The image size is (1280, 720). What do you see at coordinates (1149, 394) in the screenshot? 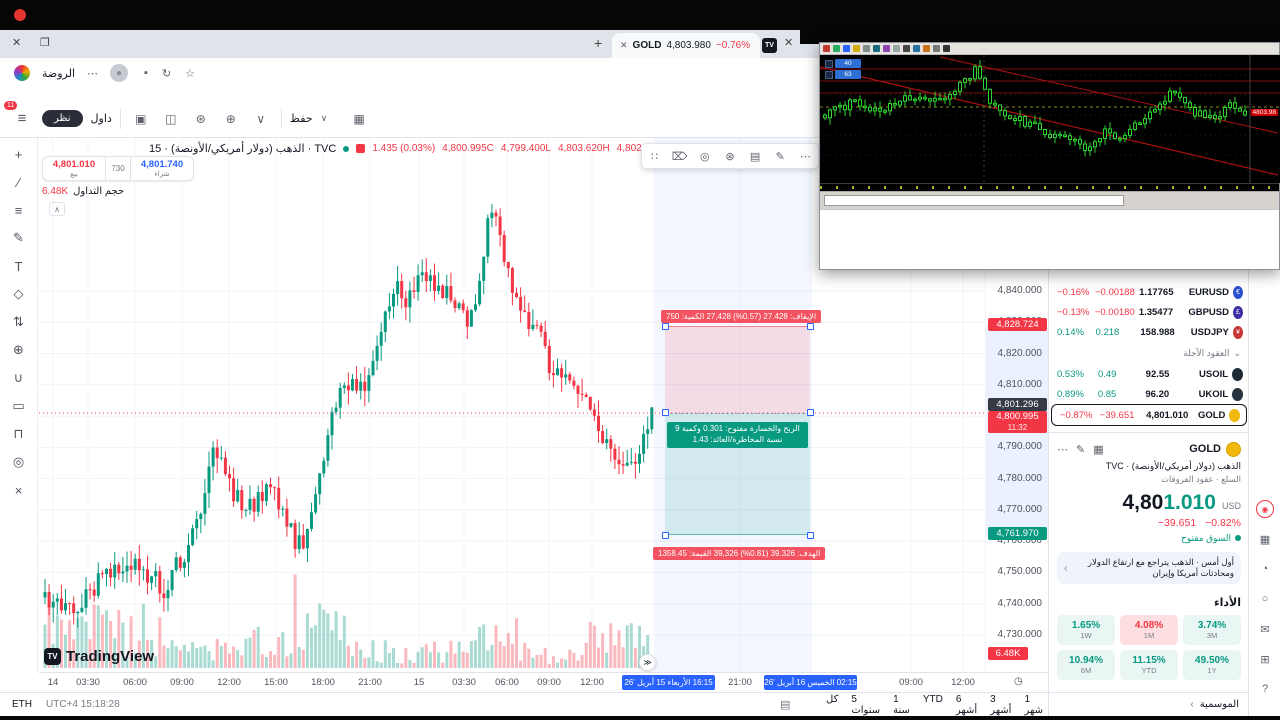
I see `watchlist-row-ukoil: 0.89% 0.85 96.20 UKOIL` at bounding box center [1149, 394].